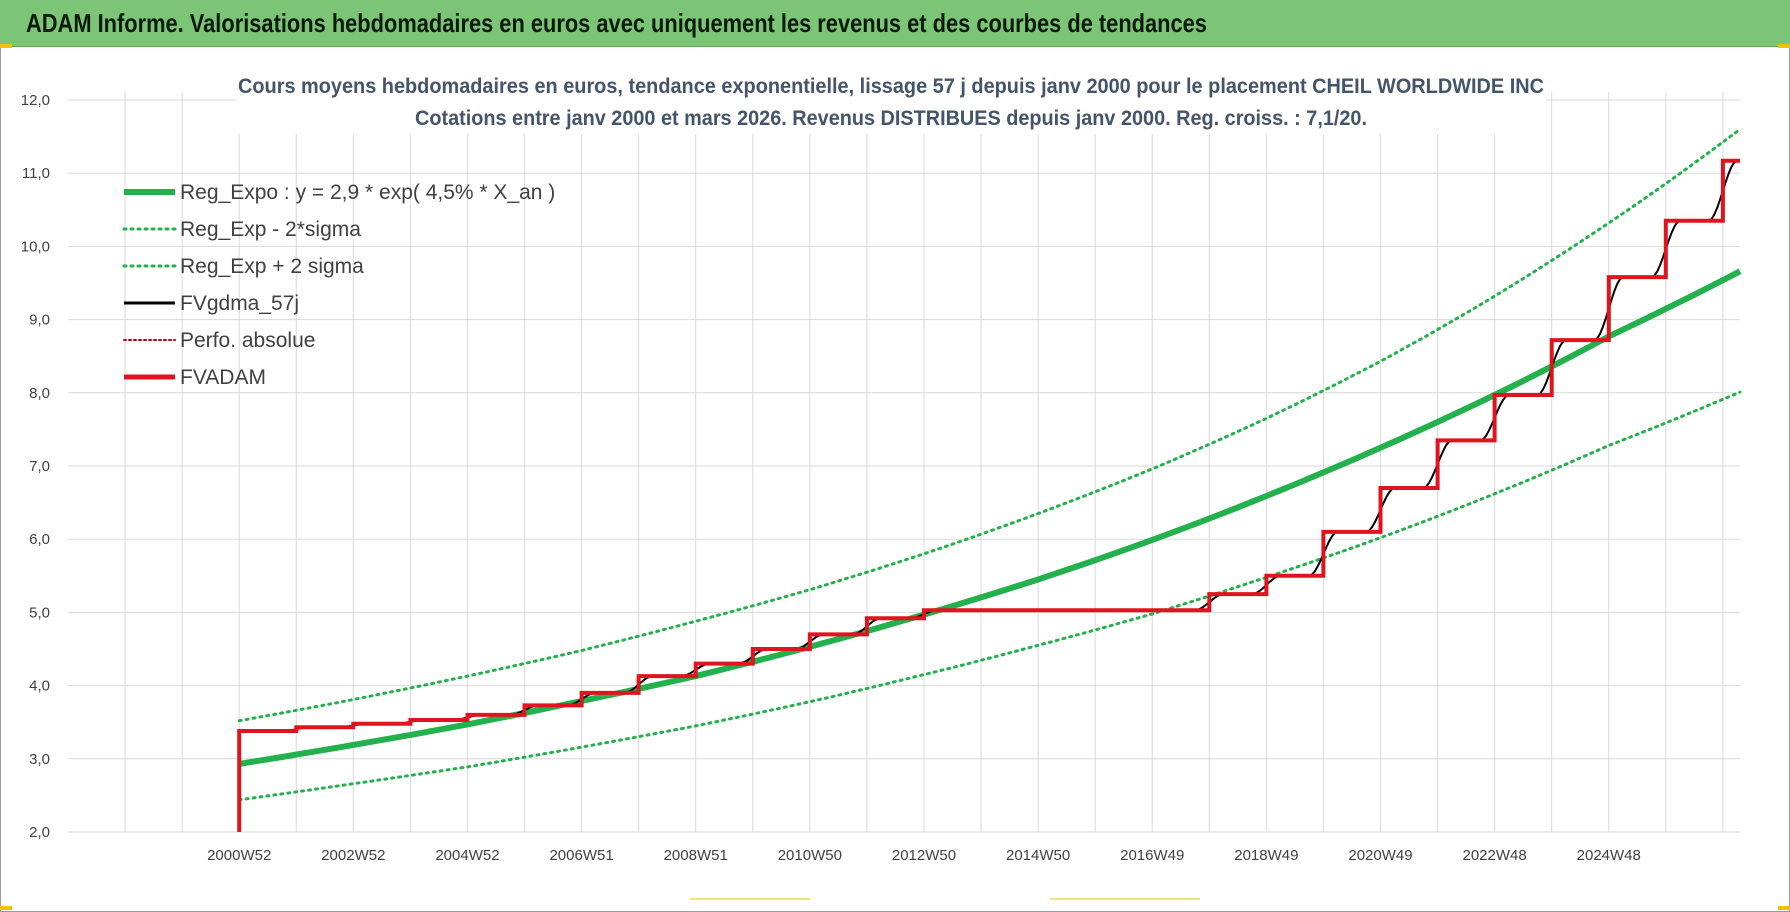 The image size is (1790, 912). What do you see at coordinates (272, 266) in the screenshot?
I see `legend-label: Reg_Exp + 2 sigma` at bounding box center [272, 266].